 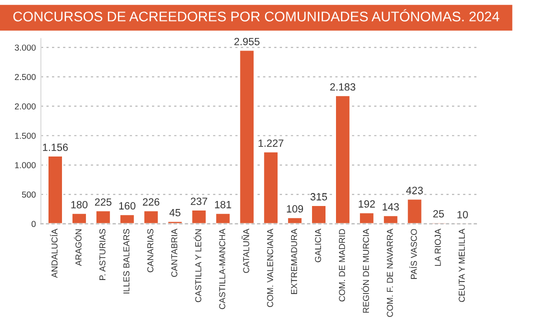 What do you see at coordinates (29, 195) in the screenshot?
I see `y-tick-label: 500` at bounding box center [29, 195].